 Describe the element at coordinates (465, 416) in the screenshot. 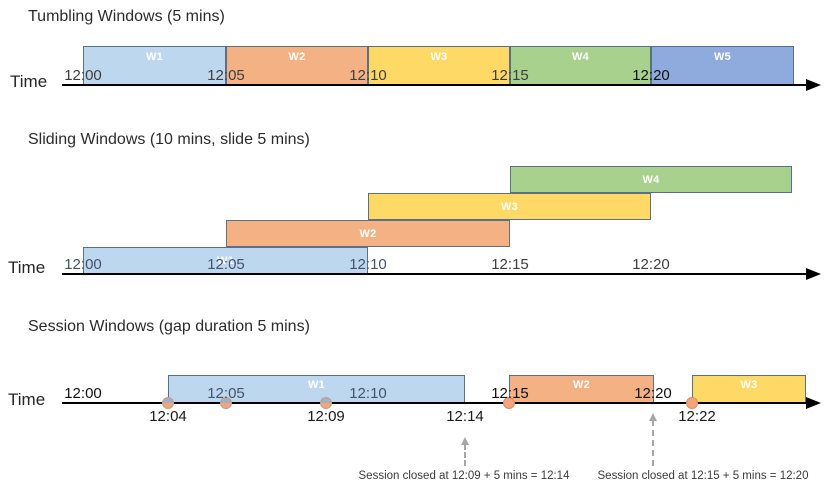

I see `event-time-label: 12:14` at that location.